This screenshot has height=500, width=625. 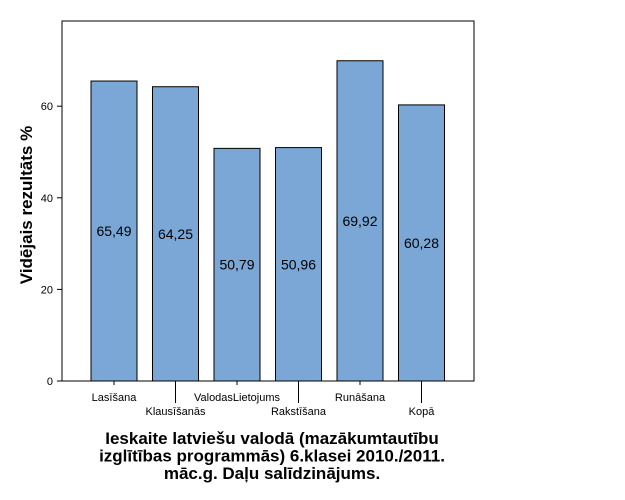 I want to click on data-label: 50,79, so click(x=236, y=265).